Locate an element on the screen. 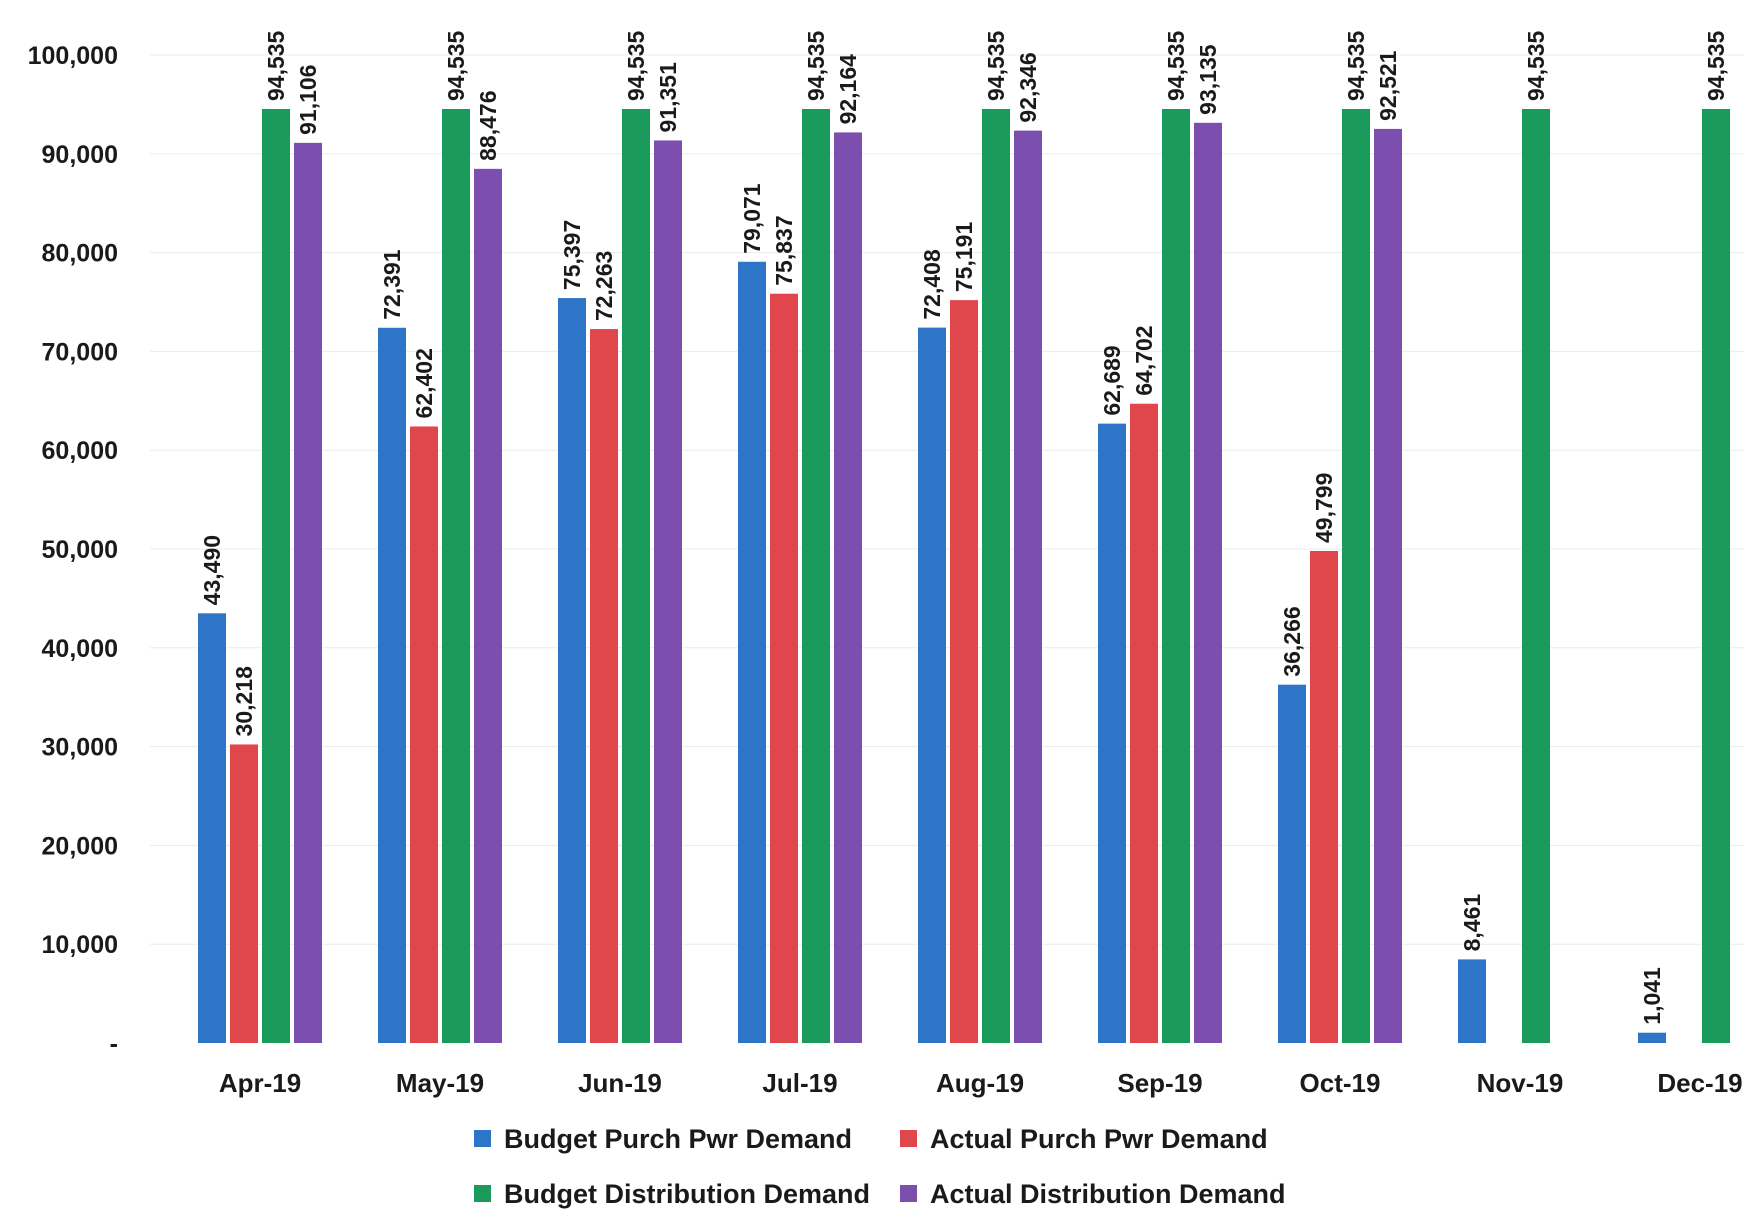 The image size is (1744, 1225). y-tick-label: 50,000 is located at coordinates (80, 550).